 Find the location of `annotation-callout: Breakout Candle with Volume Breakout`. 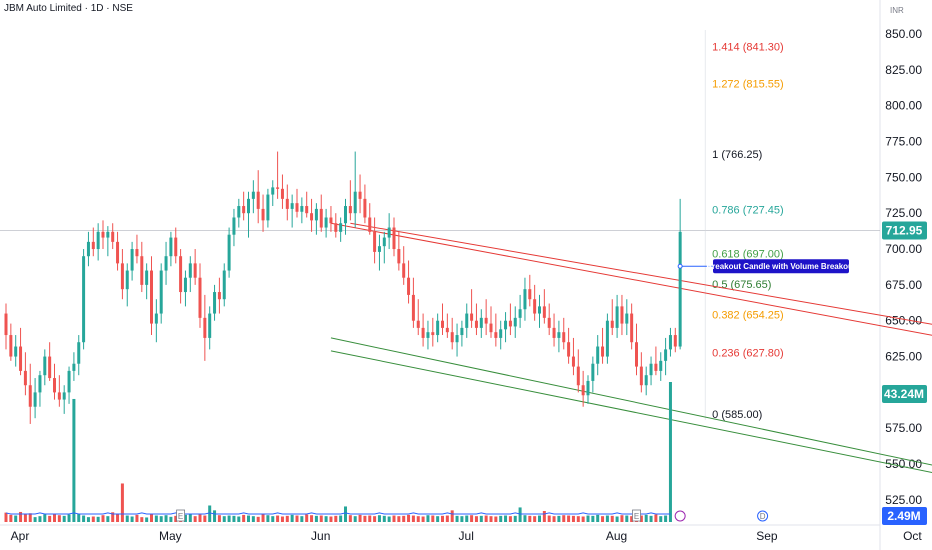

annotation-callout: Breakout Candle with Volume Breakout is located at coordinates (781, 266).